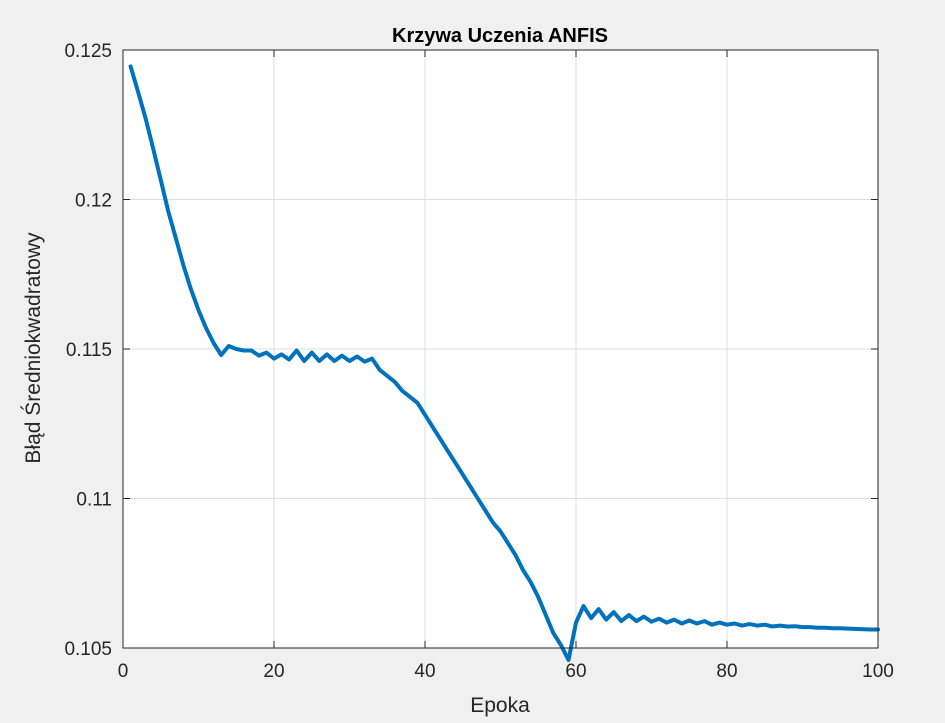 Image resolution: width=945 pixels, height=723 pixels. Describe the element at coordinates (123, 671) in the screenshot. I see `x-tick-label: 0` at that location.